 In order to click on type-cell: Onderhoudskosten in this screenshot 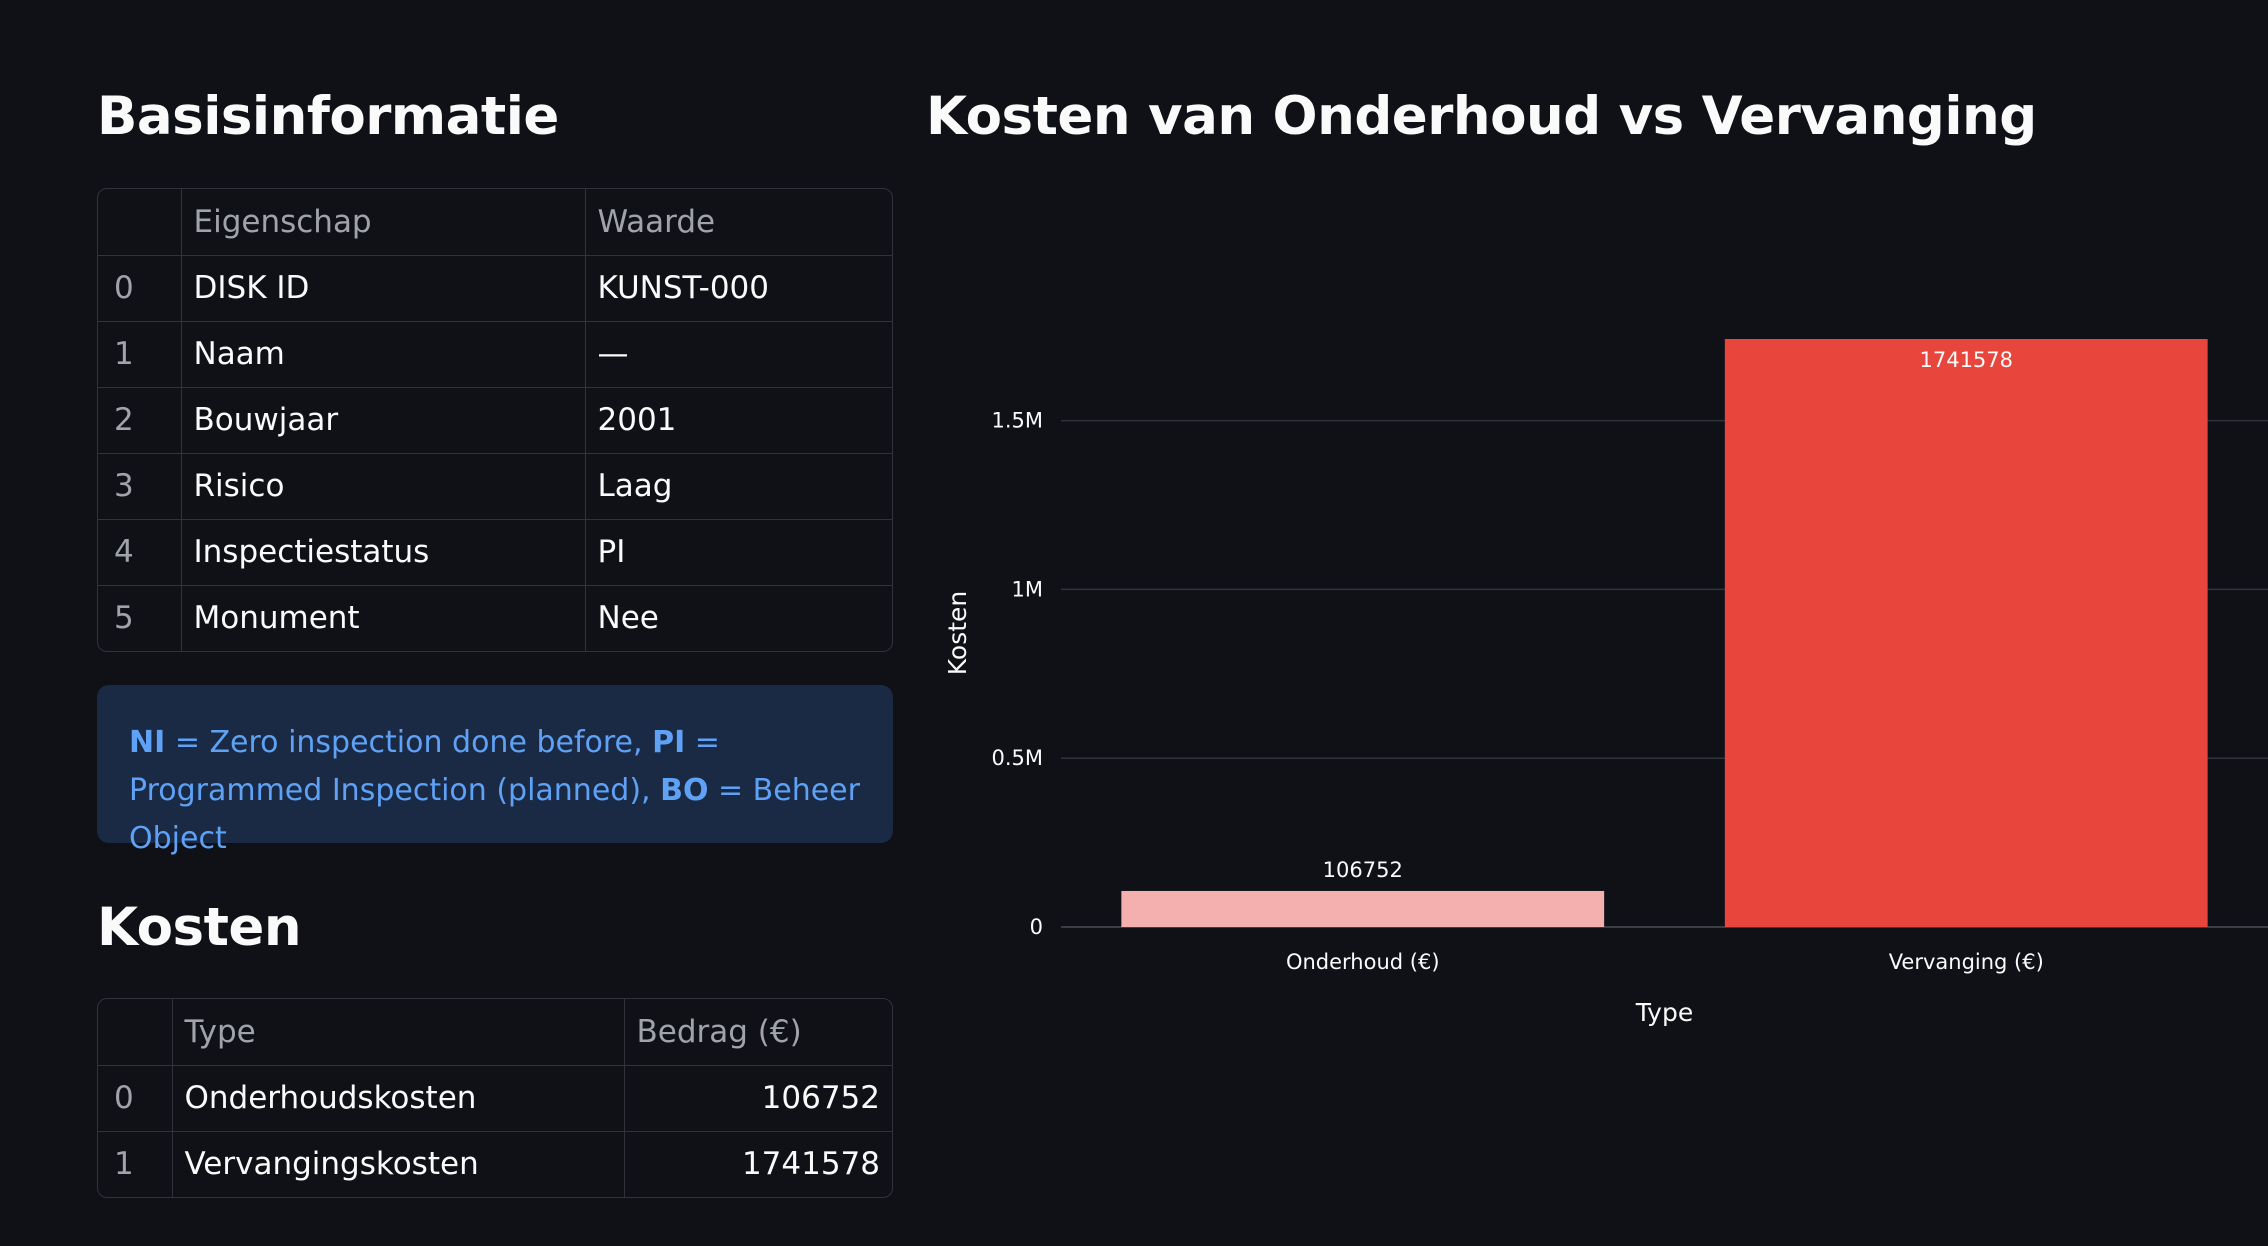, I will do `click(398, 1098)`.